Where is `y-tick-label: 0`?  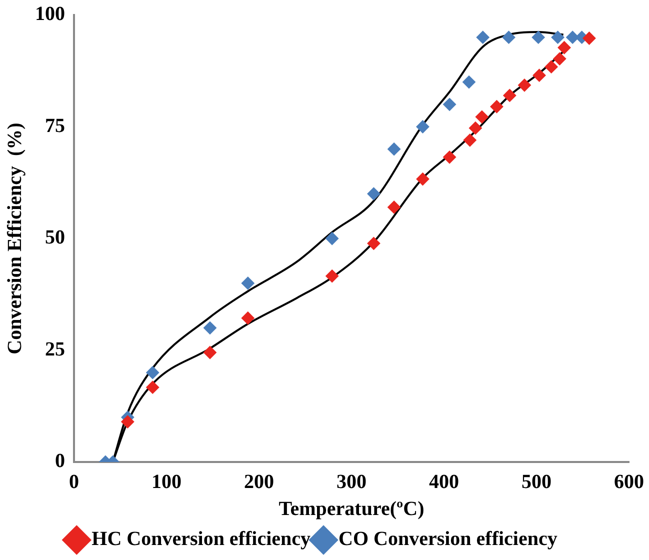 y-tick-label: 0 is located at coordinates (60, 461).